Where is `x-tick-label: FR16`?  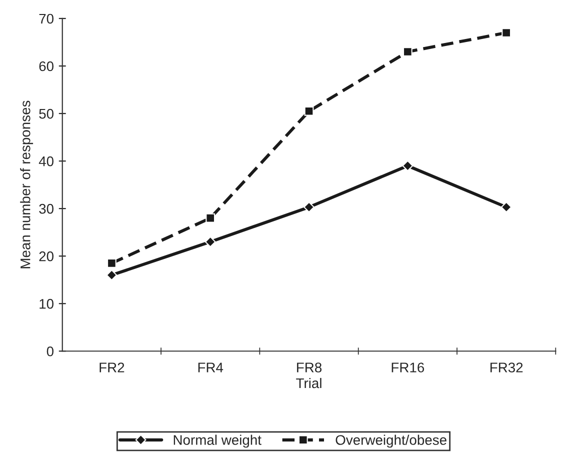 x-tick-label: FR16 is located at coordinates (408, 367).